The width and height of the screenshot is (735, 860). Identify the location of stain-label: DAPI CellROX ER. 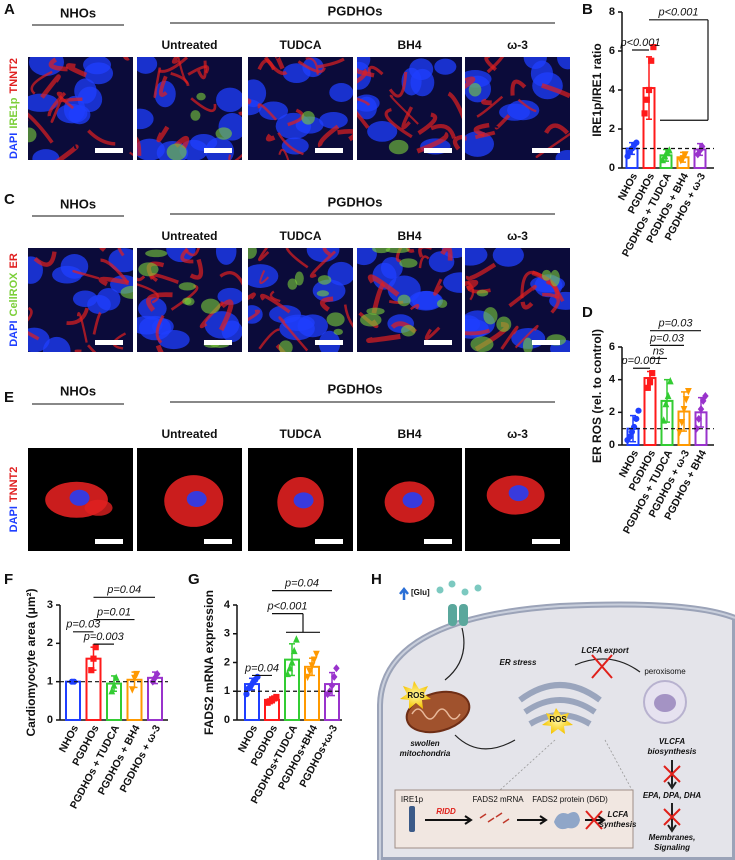
(14, 300).